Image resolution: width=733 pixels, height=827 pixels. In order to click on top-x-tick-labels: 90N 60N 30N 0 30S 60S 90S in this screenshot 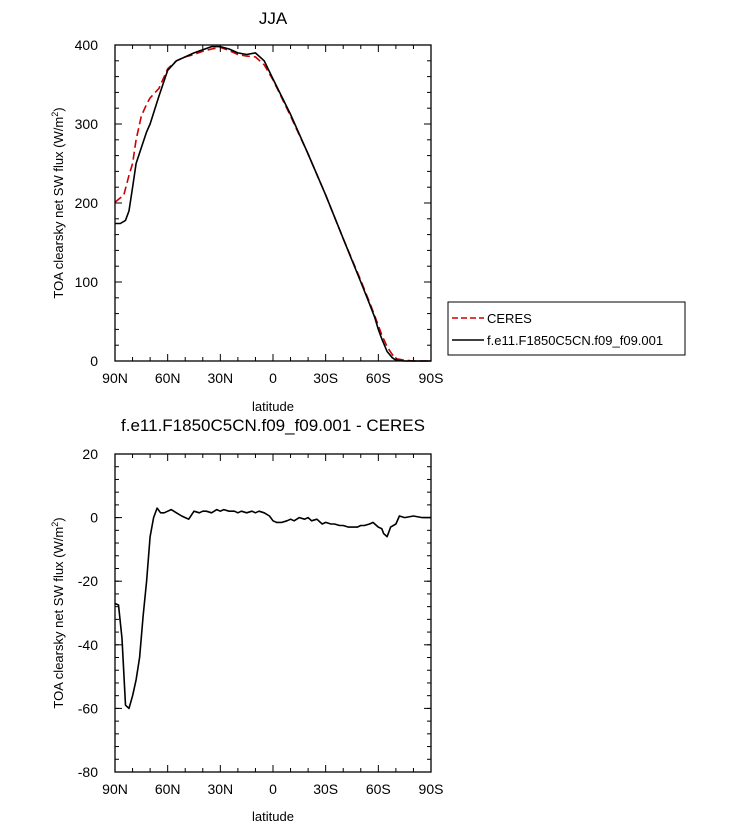, I will do `click(272, 378)`.